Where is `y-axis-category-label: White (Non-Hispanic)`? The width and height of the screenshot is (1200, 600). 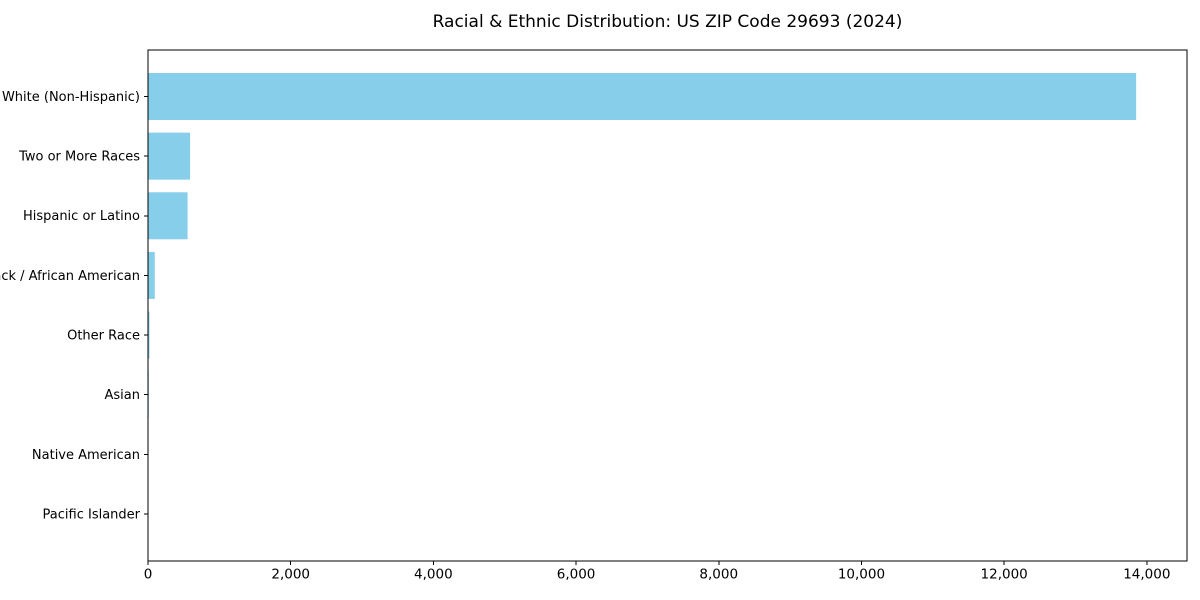 y-axis-category-label: White (Non-Hispanic) is located at coordinates (71, 97).